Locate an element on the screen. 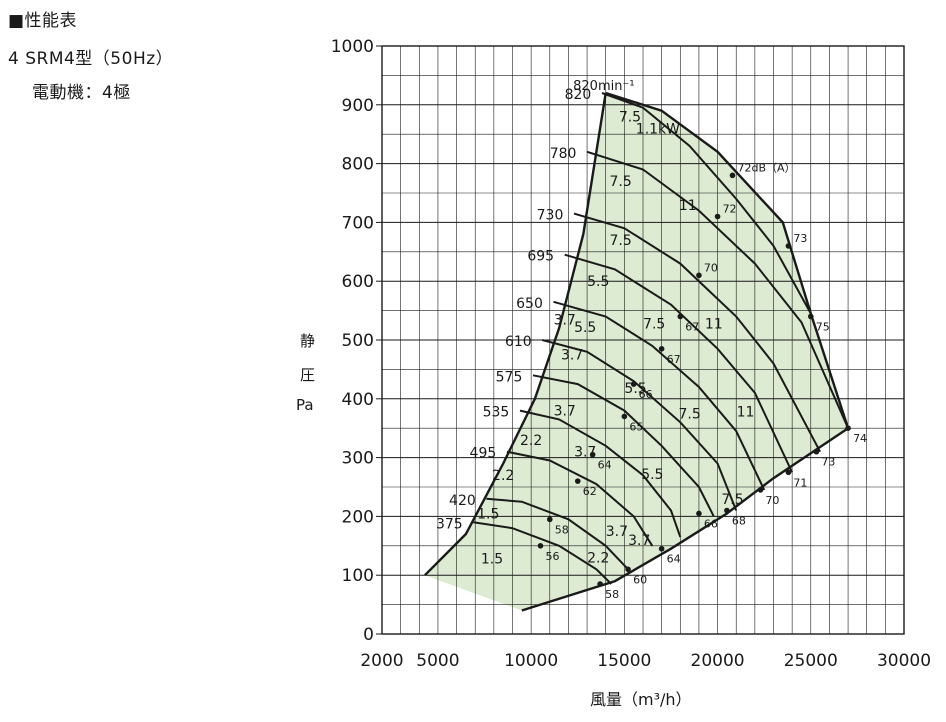  y-tick-label: 400 is located at coordinates (358, 400).